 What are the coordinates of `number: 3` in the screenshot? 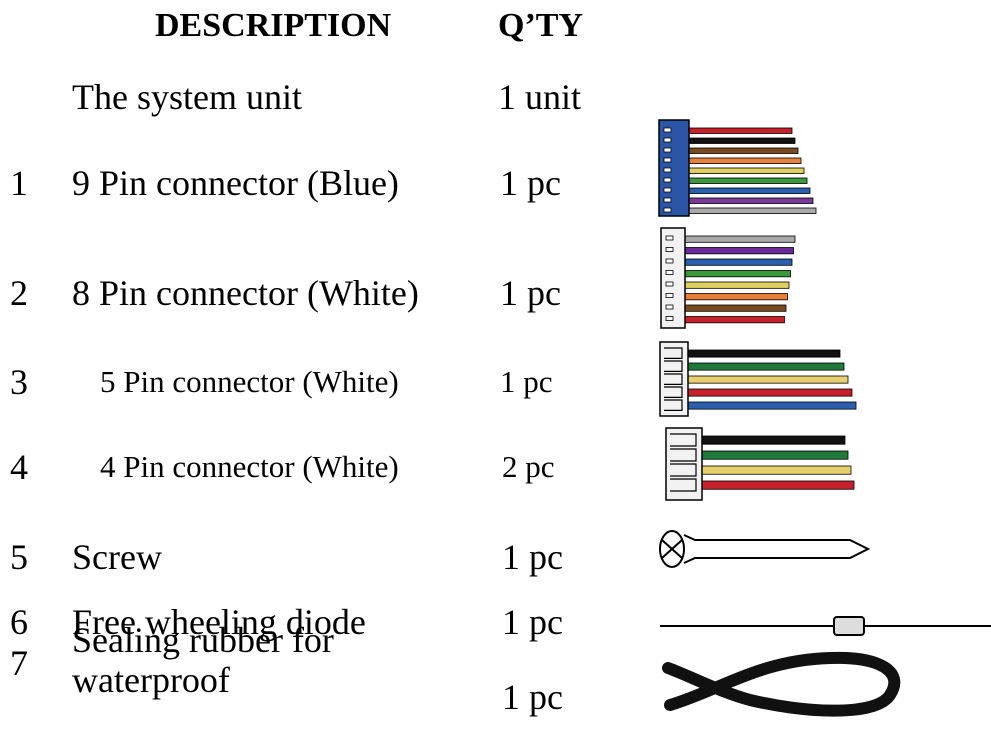 It's located at (19, 382).